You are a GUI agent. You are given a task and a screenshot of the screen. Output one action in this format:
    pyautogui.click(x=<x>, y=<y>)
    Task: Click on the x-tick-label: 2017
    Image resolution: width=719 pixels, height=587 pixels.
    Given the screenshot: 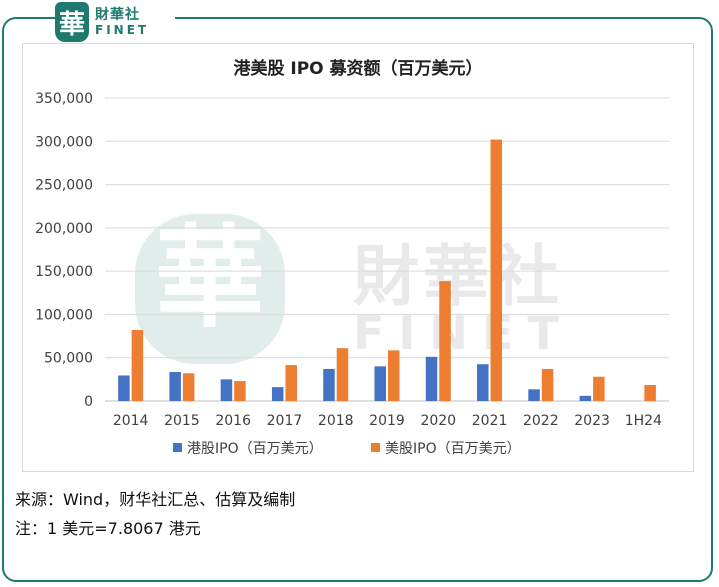 What is the action you would take?
    pyautogui.click(x=285, y=421)
    